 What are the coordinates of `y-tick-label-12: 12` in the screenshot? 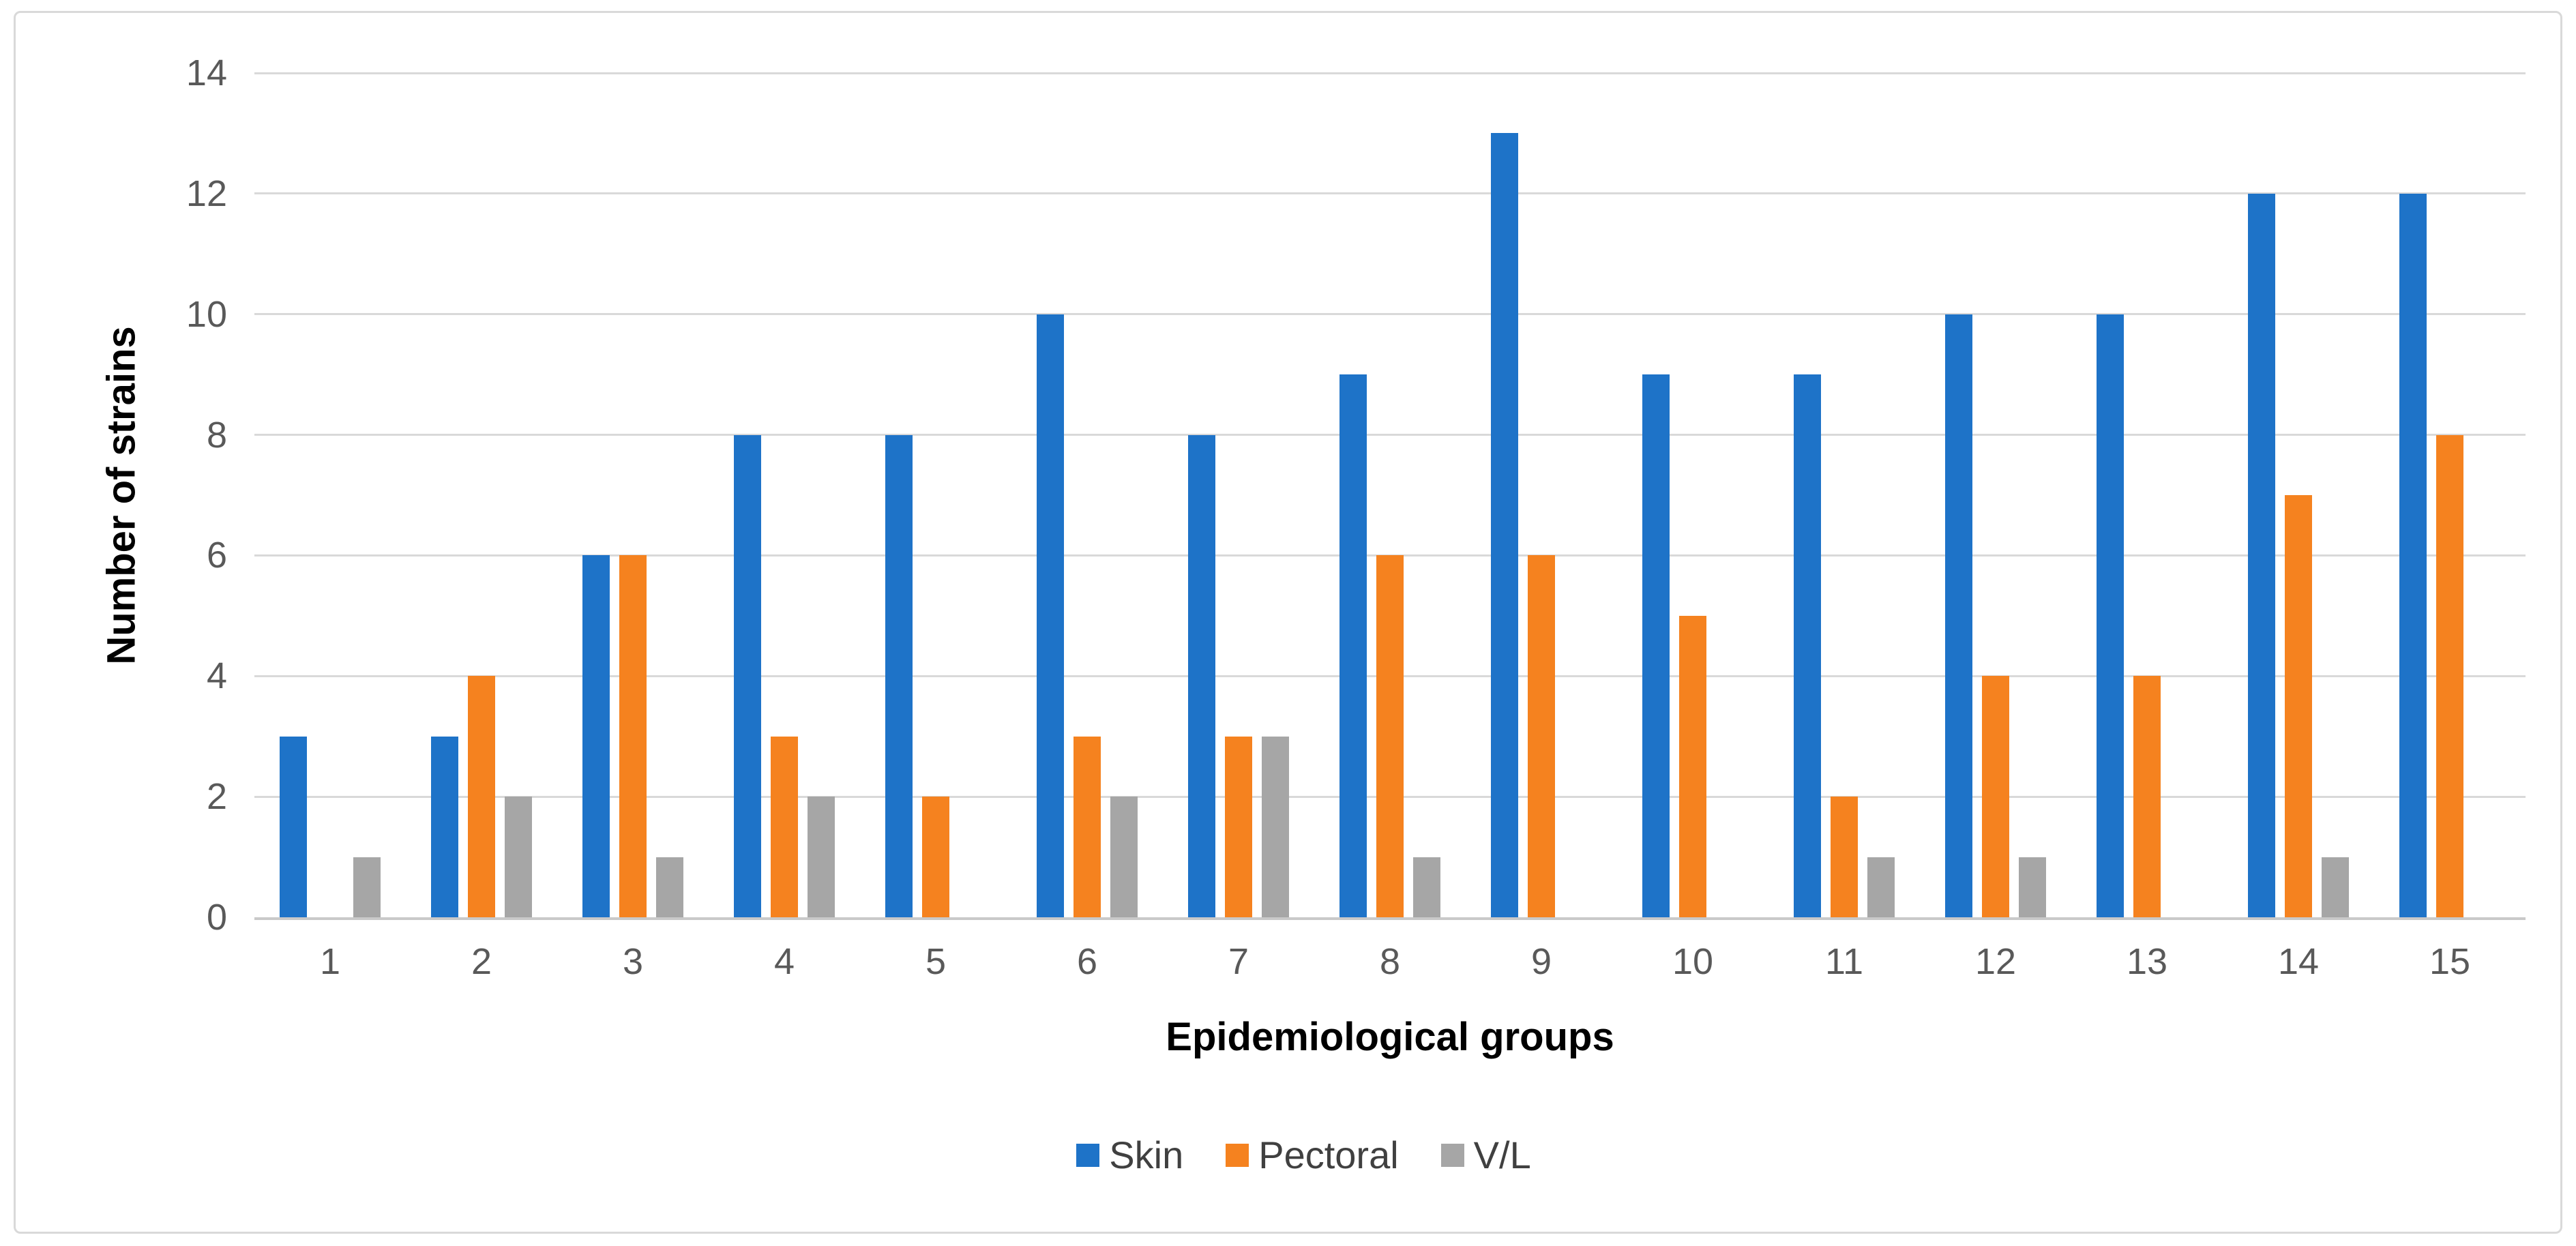 It's located at (206, 193).